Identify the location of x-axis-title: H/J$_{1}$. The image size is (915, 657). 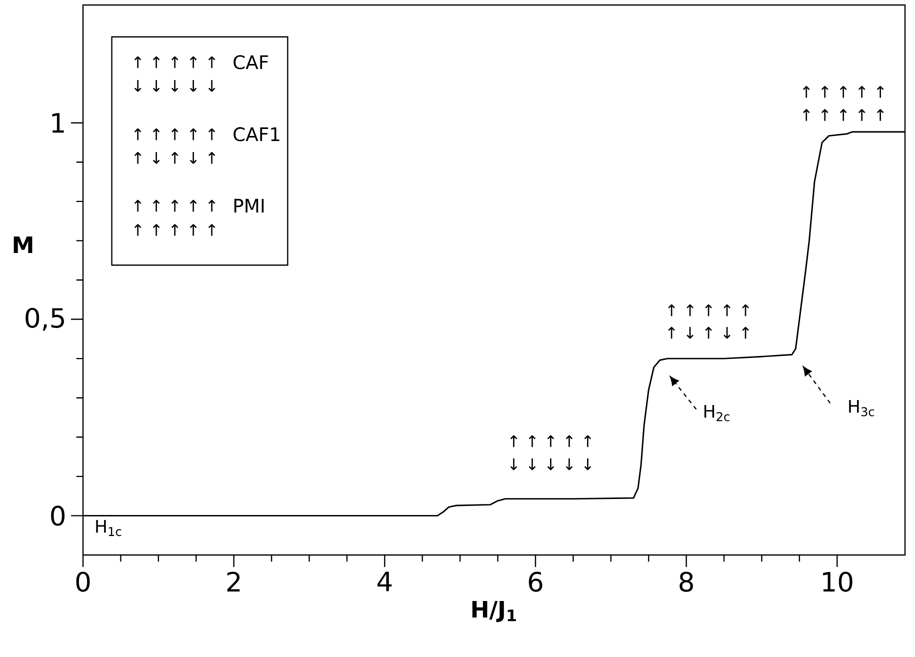
(494, 611).